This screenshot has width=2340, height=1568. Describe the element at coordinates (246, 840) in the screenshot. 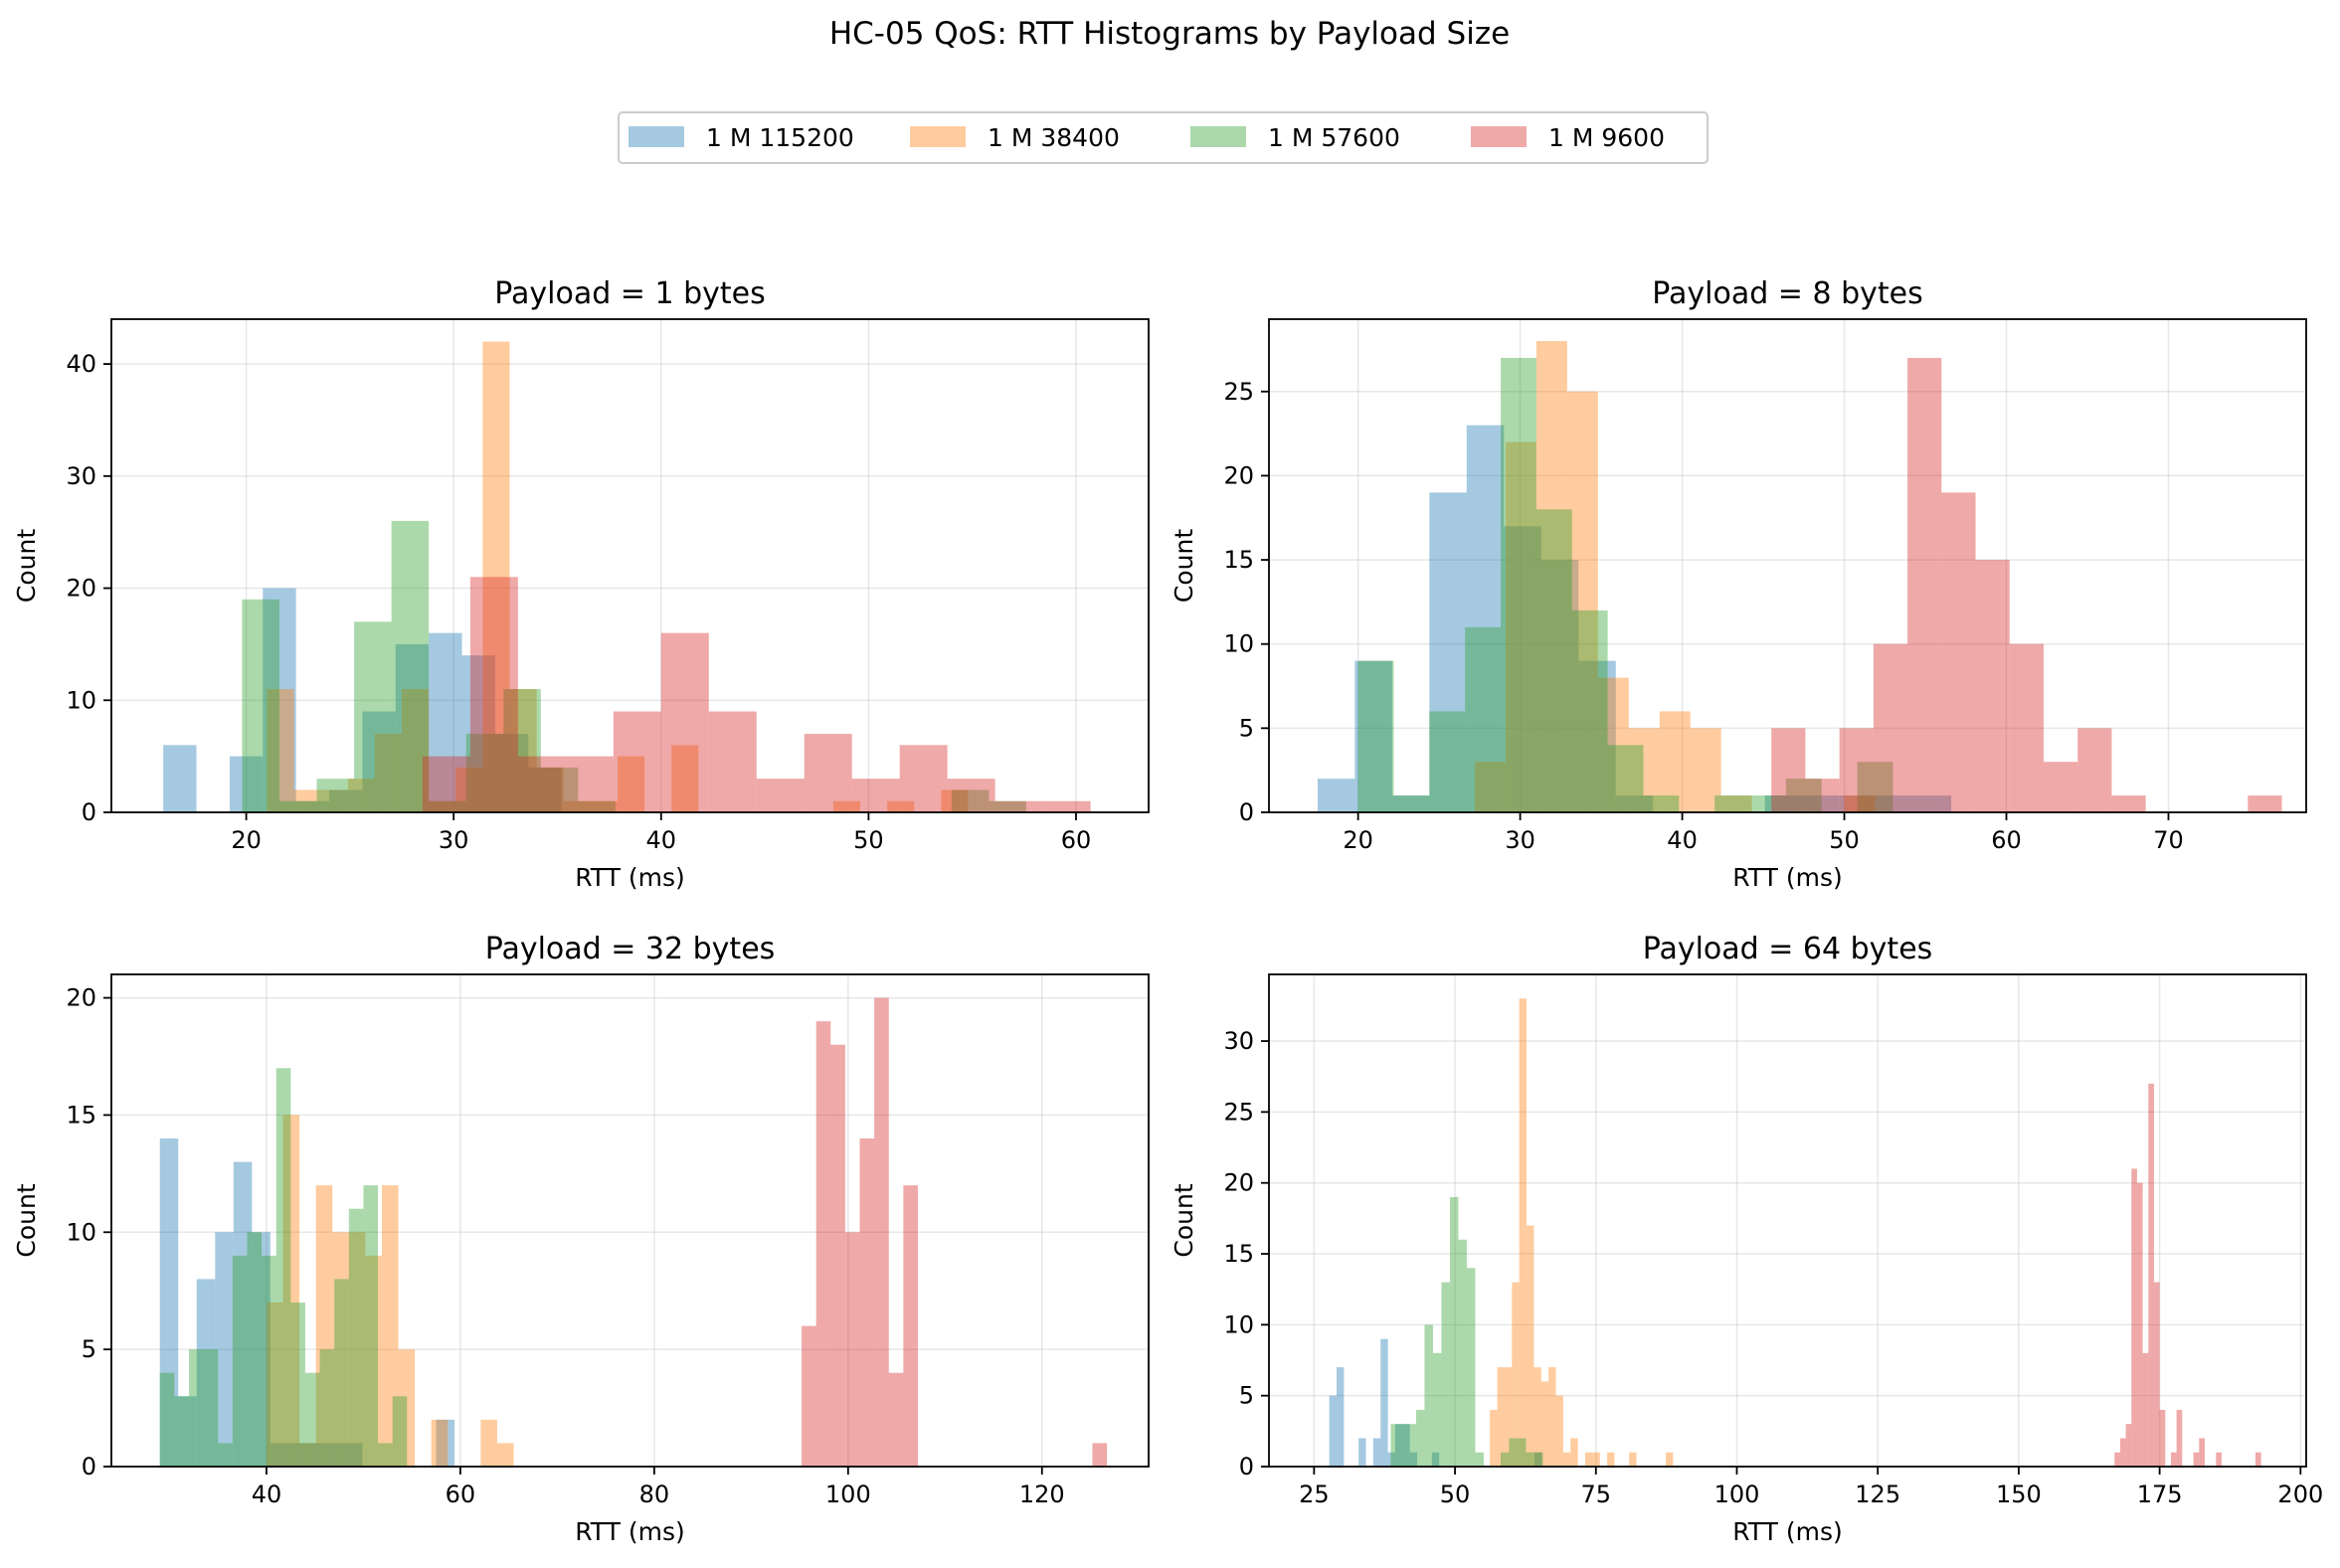

I see `x-tick-label: 20` at that location.